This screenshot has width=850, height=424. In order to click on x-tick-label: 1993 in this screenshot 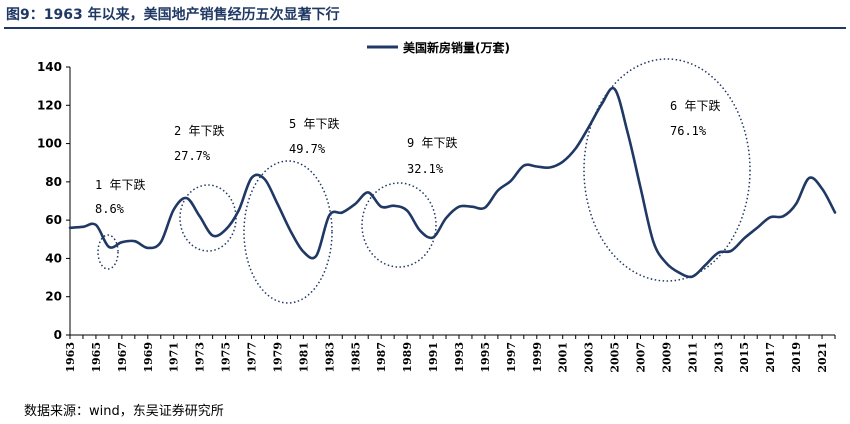, I will do `click(459, 357)`.